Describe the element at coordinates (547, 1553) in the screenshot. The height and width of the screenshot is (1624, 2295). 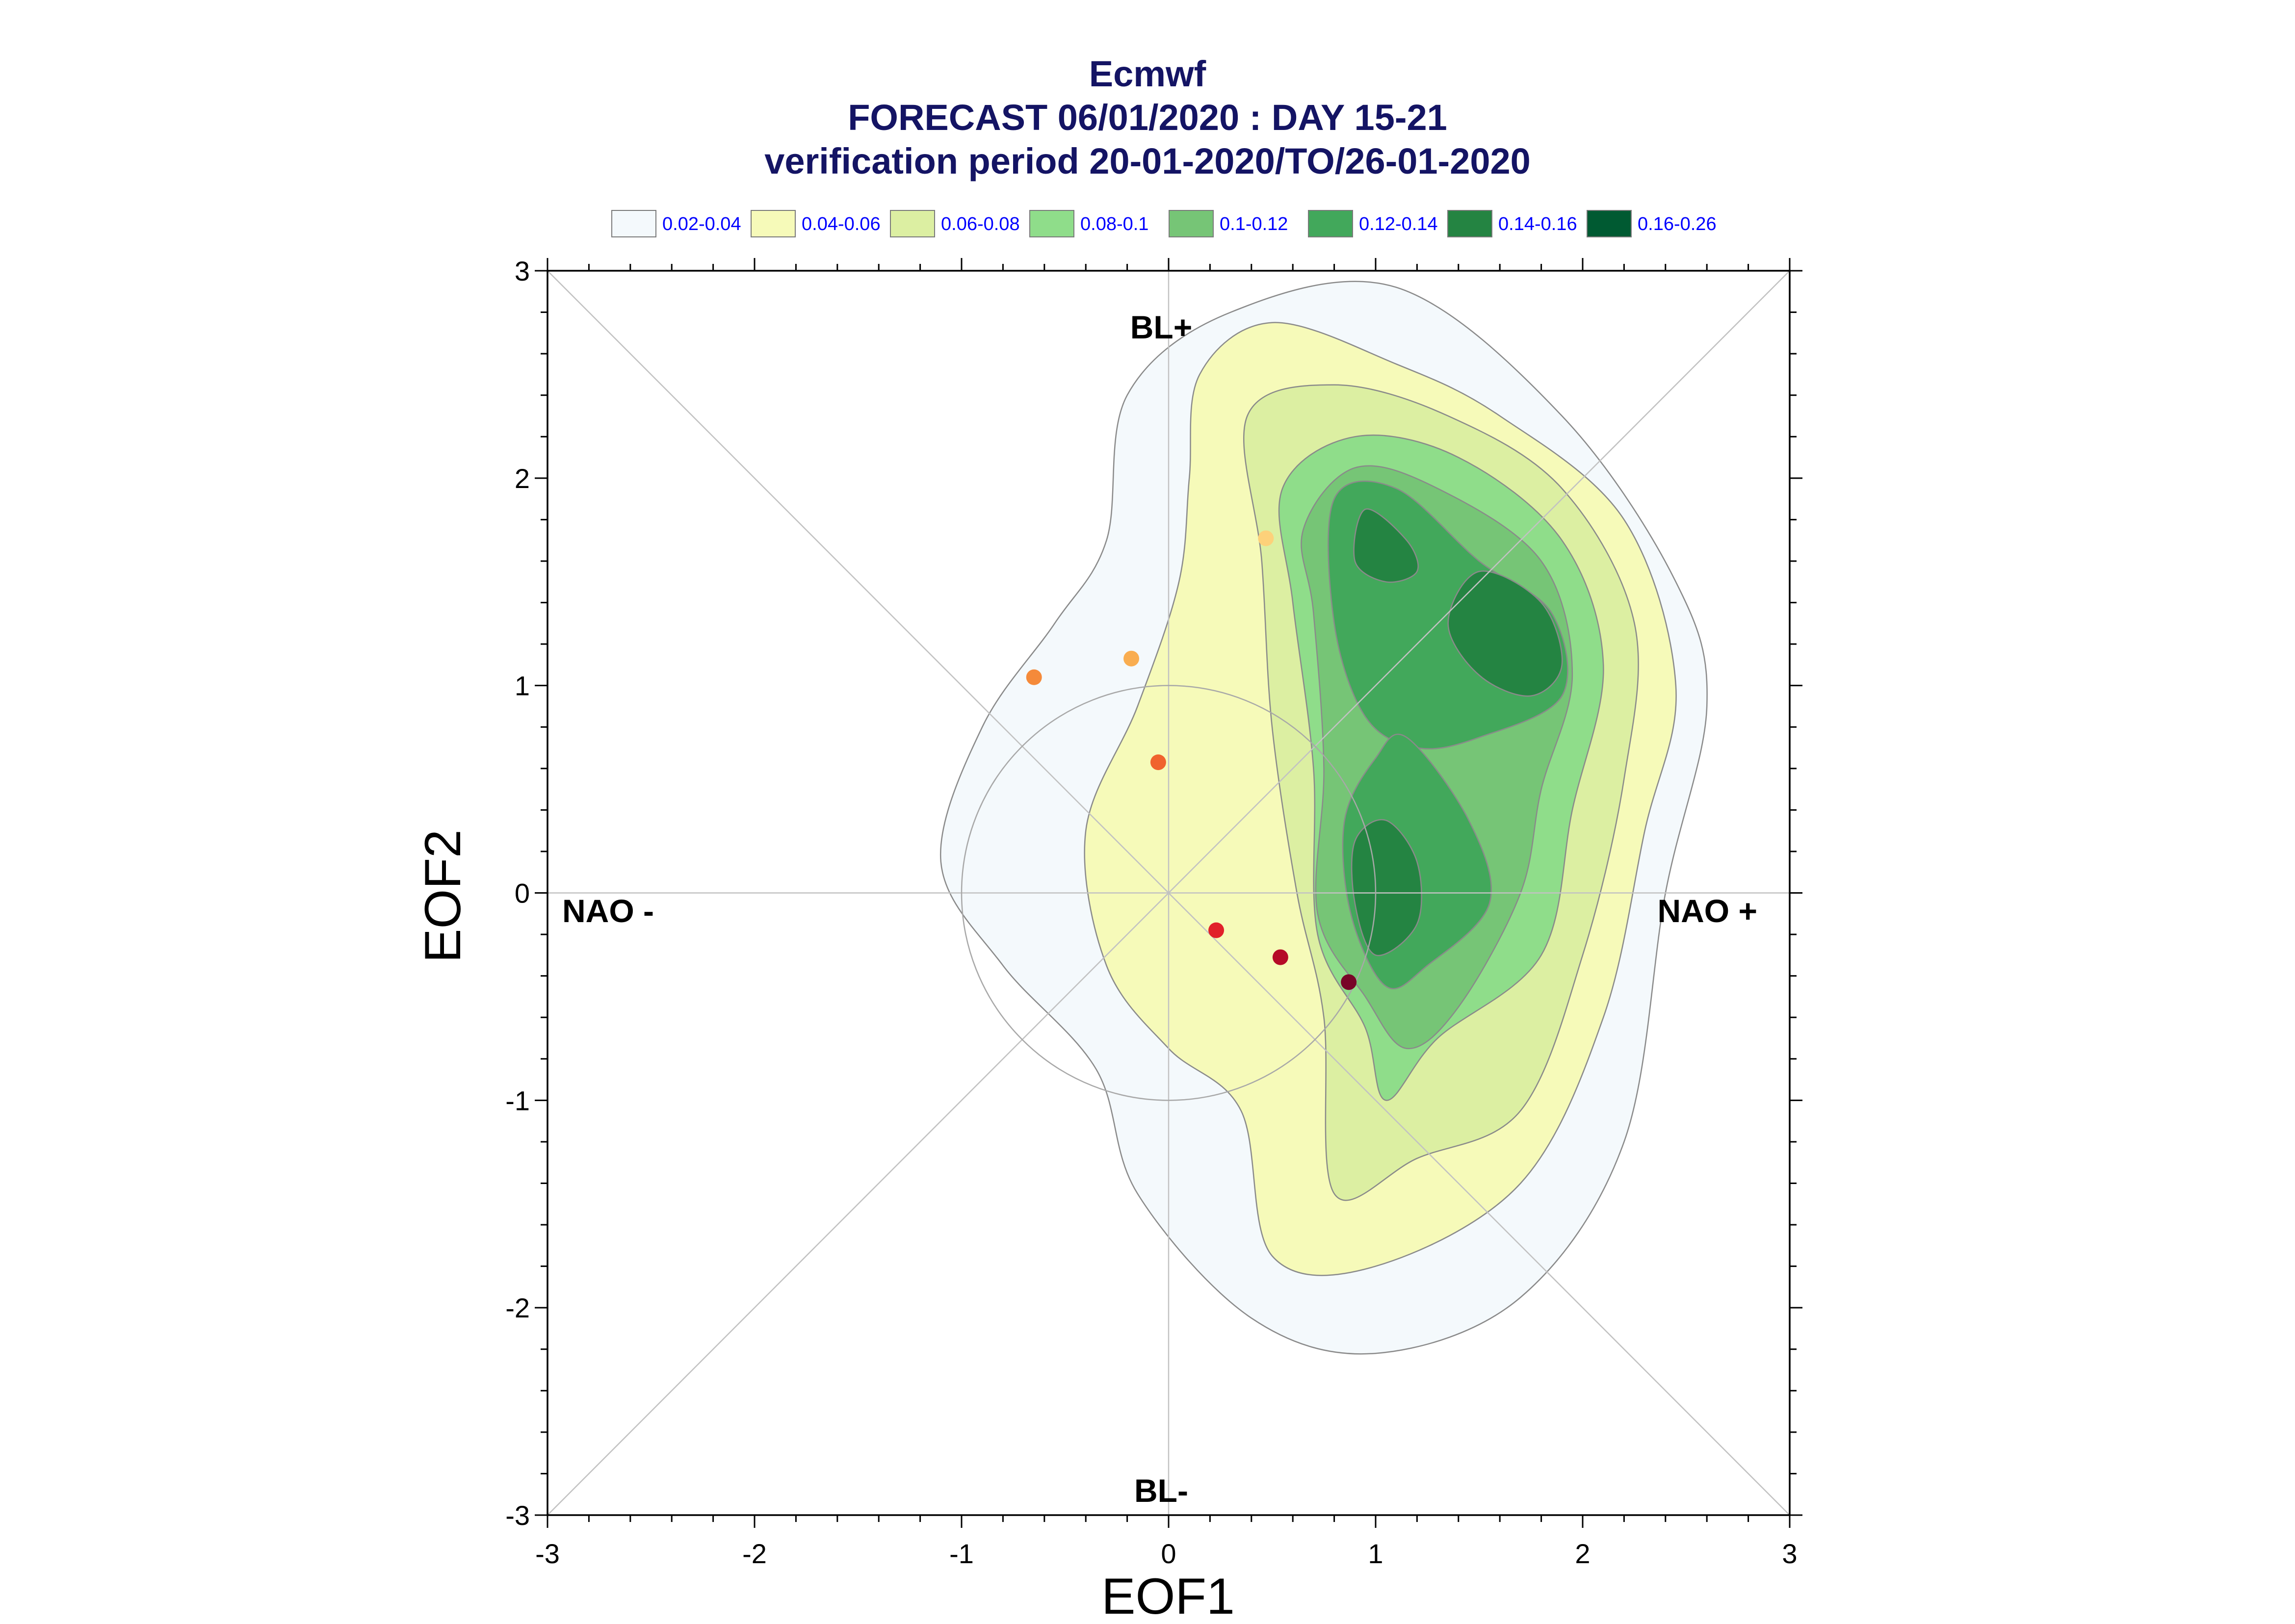
I see `x-tick-label: -3` at that location.